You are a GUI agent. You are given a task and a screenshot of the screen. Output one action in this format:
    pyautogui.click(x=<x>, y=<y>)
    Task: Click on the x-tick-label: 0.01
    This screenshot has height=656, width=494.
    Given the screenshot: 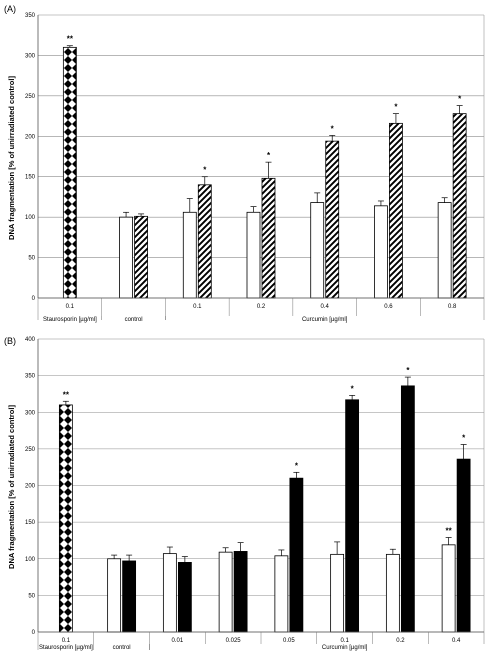 What is the action you would take?
    pyautogui.click(x=178, y=641)
    